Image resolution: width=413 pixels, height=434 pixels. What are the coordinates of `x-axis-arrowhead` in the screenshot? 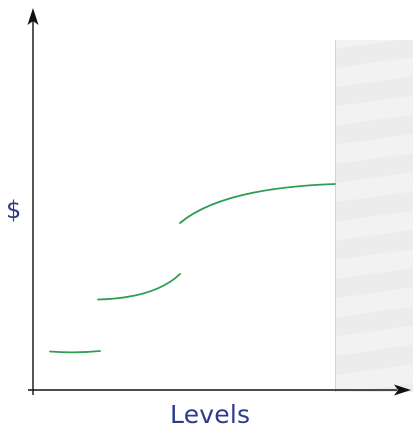 It's located at (402, 390).